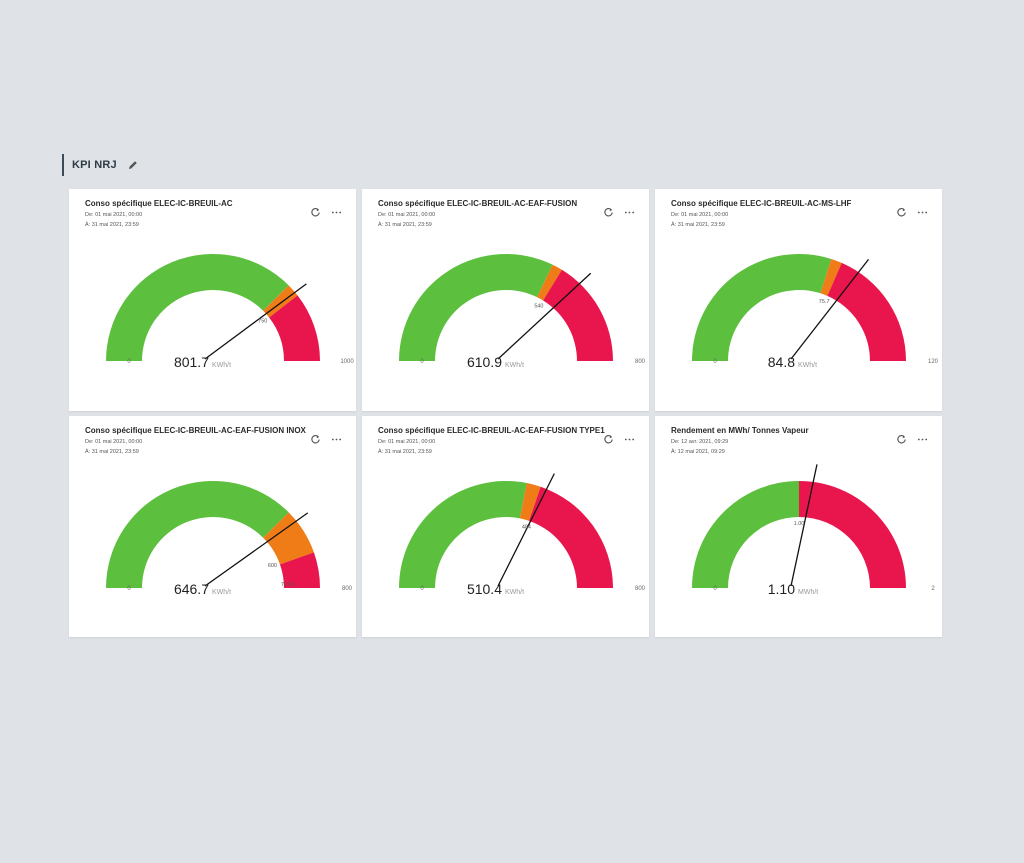 This screenshot has width=1024, height=863. What do you see at coordinates (538, 306) in the screenshot?
I see `gauge-threshold-label: 540` at bounding box center [538, 306].